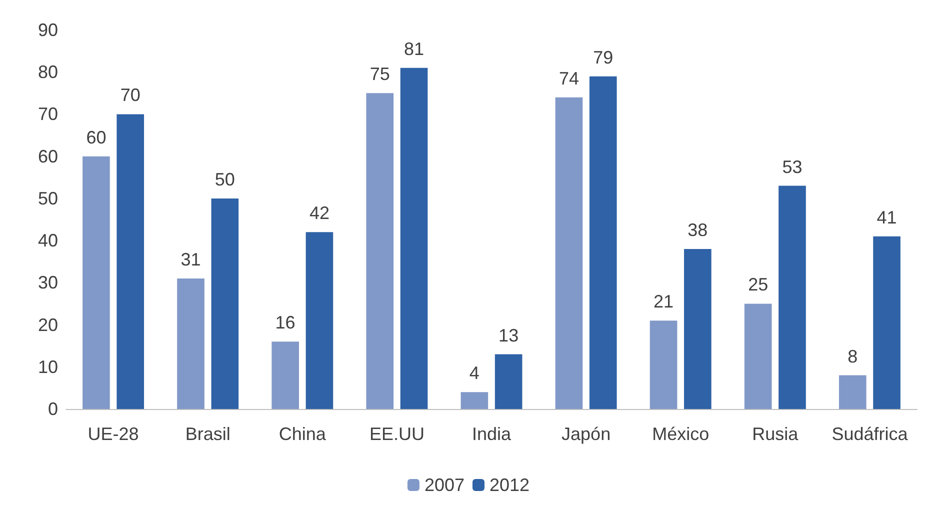 The width and height of the screenshot is (937, 509). I want to click on data-label: 75, so click(380, 74).